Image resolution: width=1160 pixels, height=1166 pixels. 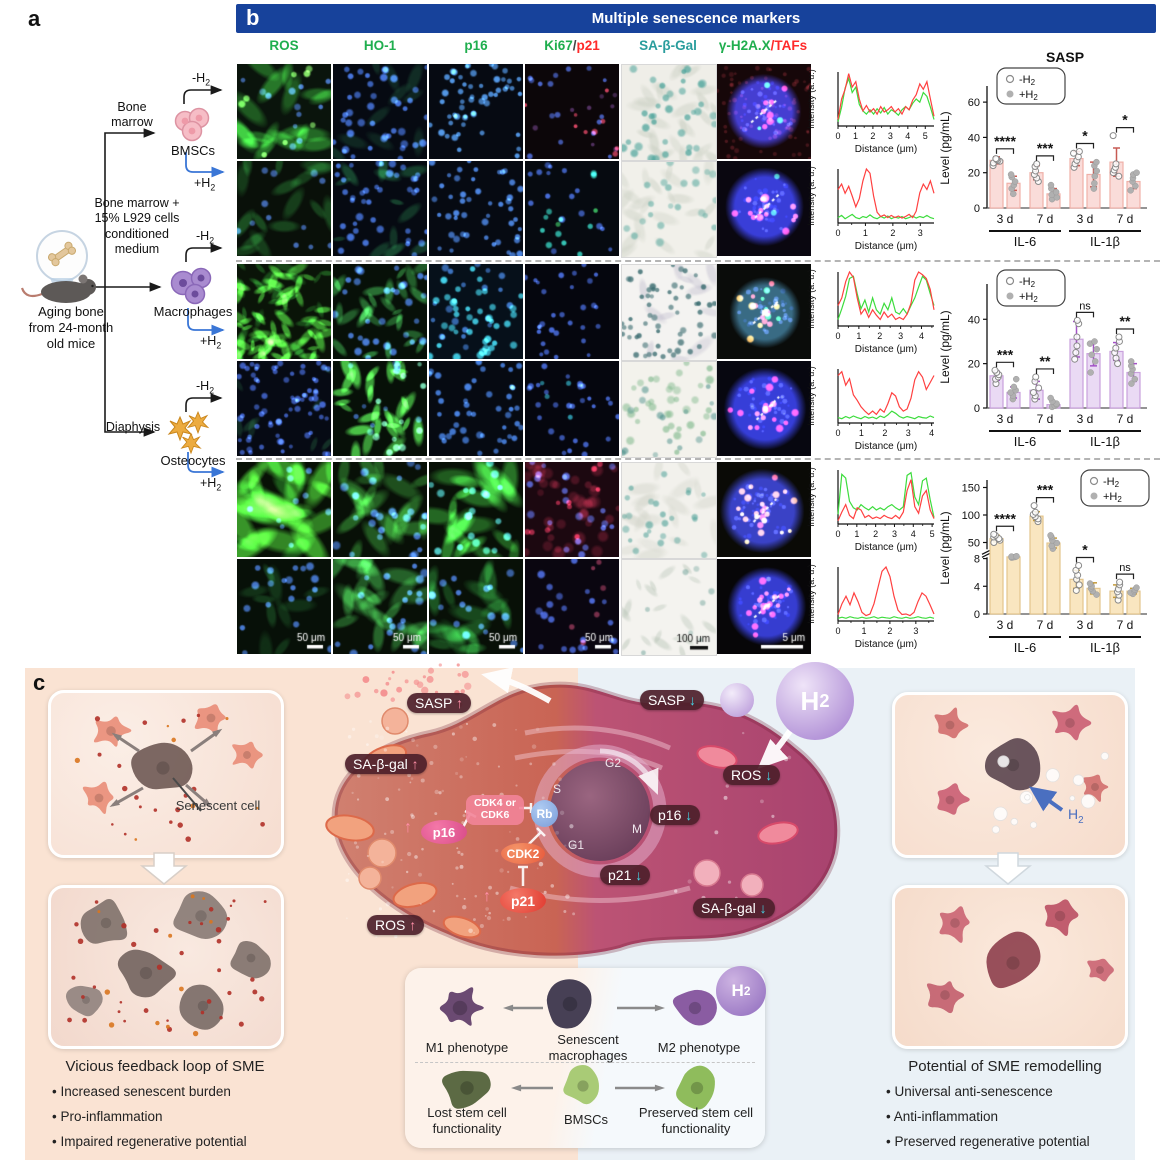 I want to click on right-caption: Potential of SME remodelling, so click(x=1005, y=1066).